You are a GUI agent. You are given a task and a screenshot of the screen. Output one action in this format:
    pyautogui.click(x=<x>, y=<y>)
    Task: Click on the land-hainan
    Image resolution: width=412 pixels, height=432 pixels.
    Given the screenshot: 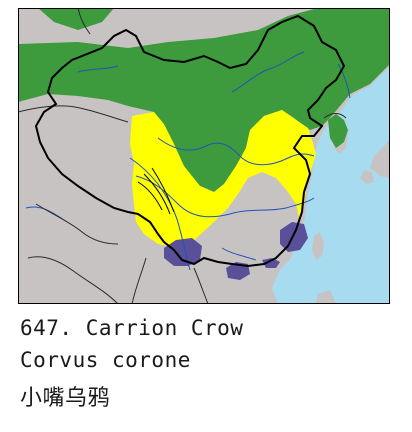 What is the action you would take?
    pyautogui.click(x=243, y=285)
    